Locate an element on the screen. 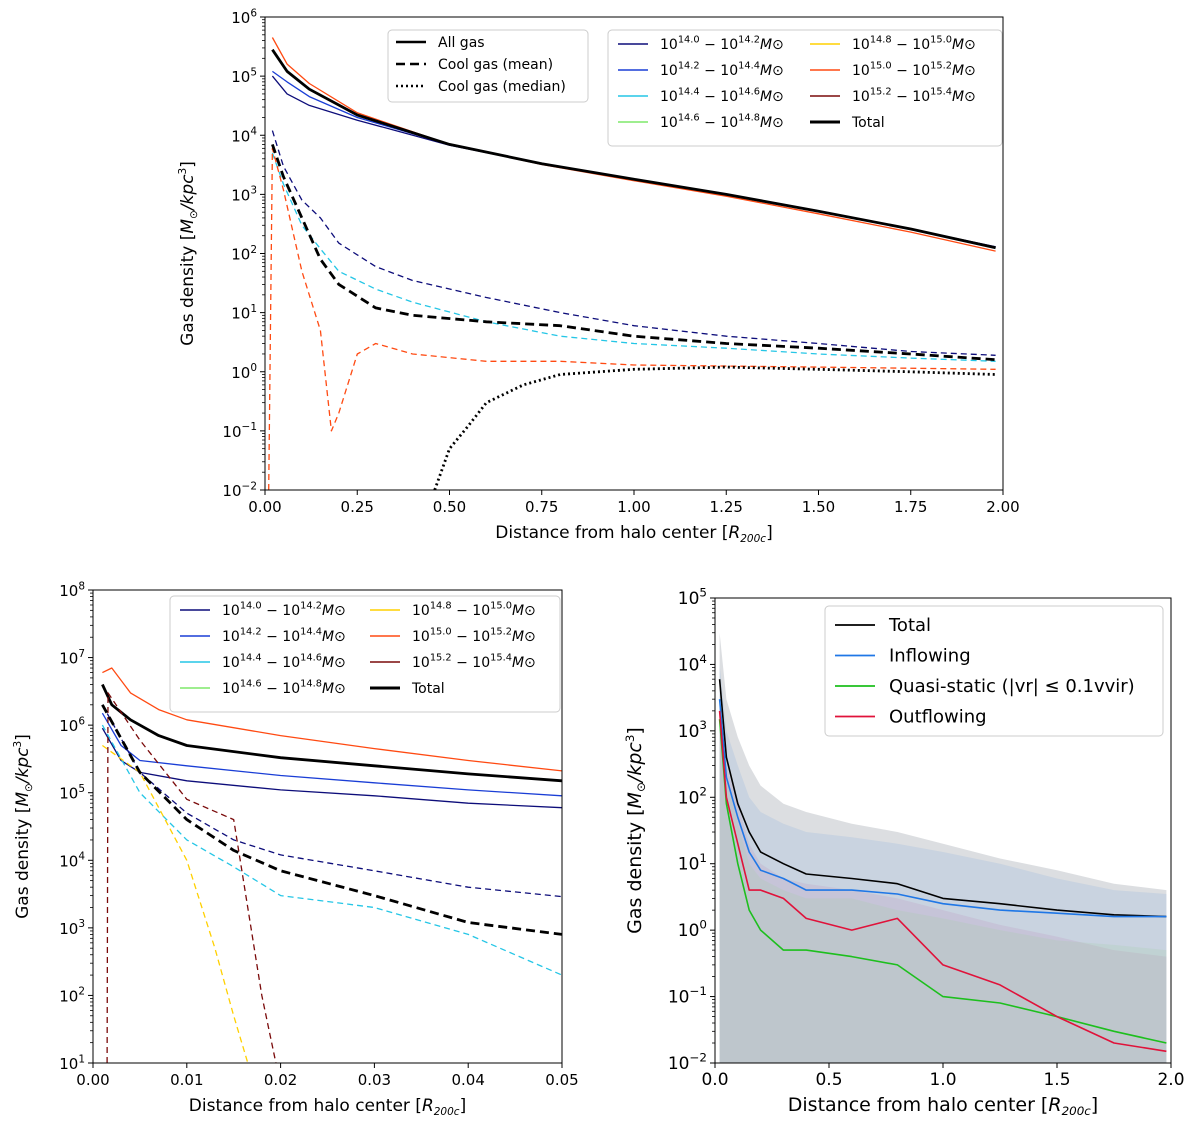 The height and width of the screenshot is (1128, 1200). flow-legend-label-1: Inflowing is located at coordinates (930, 656).